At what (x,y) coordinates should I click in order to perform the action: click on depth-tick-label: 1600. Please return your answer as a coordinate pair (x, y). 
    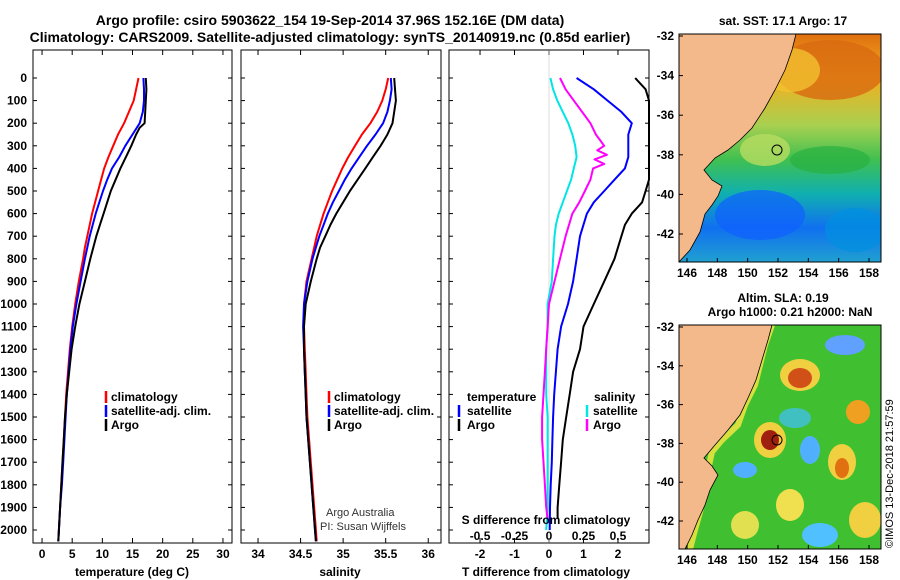
    Looking at the image, I should click on (13, 440).